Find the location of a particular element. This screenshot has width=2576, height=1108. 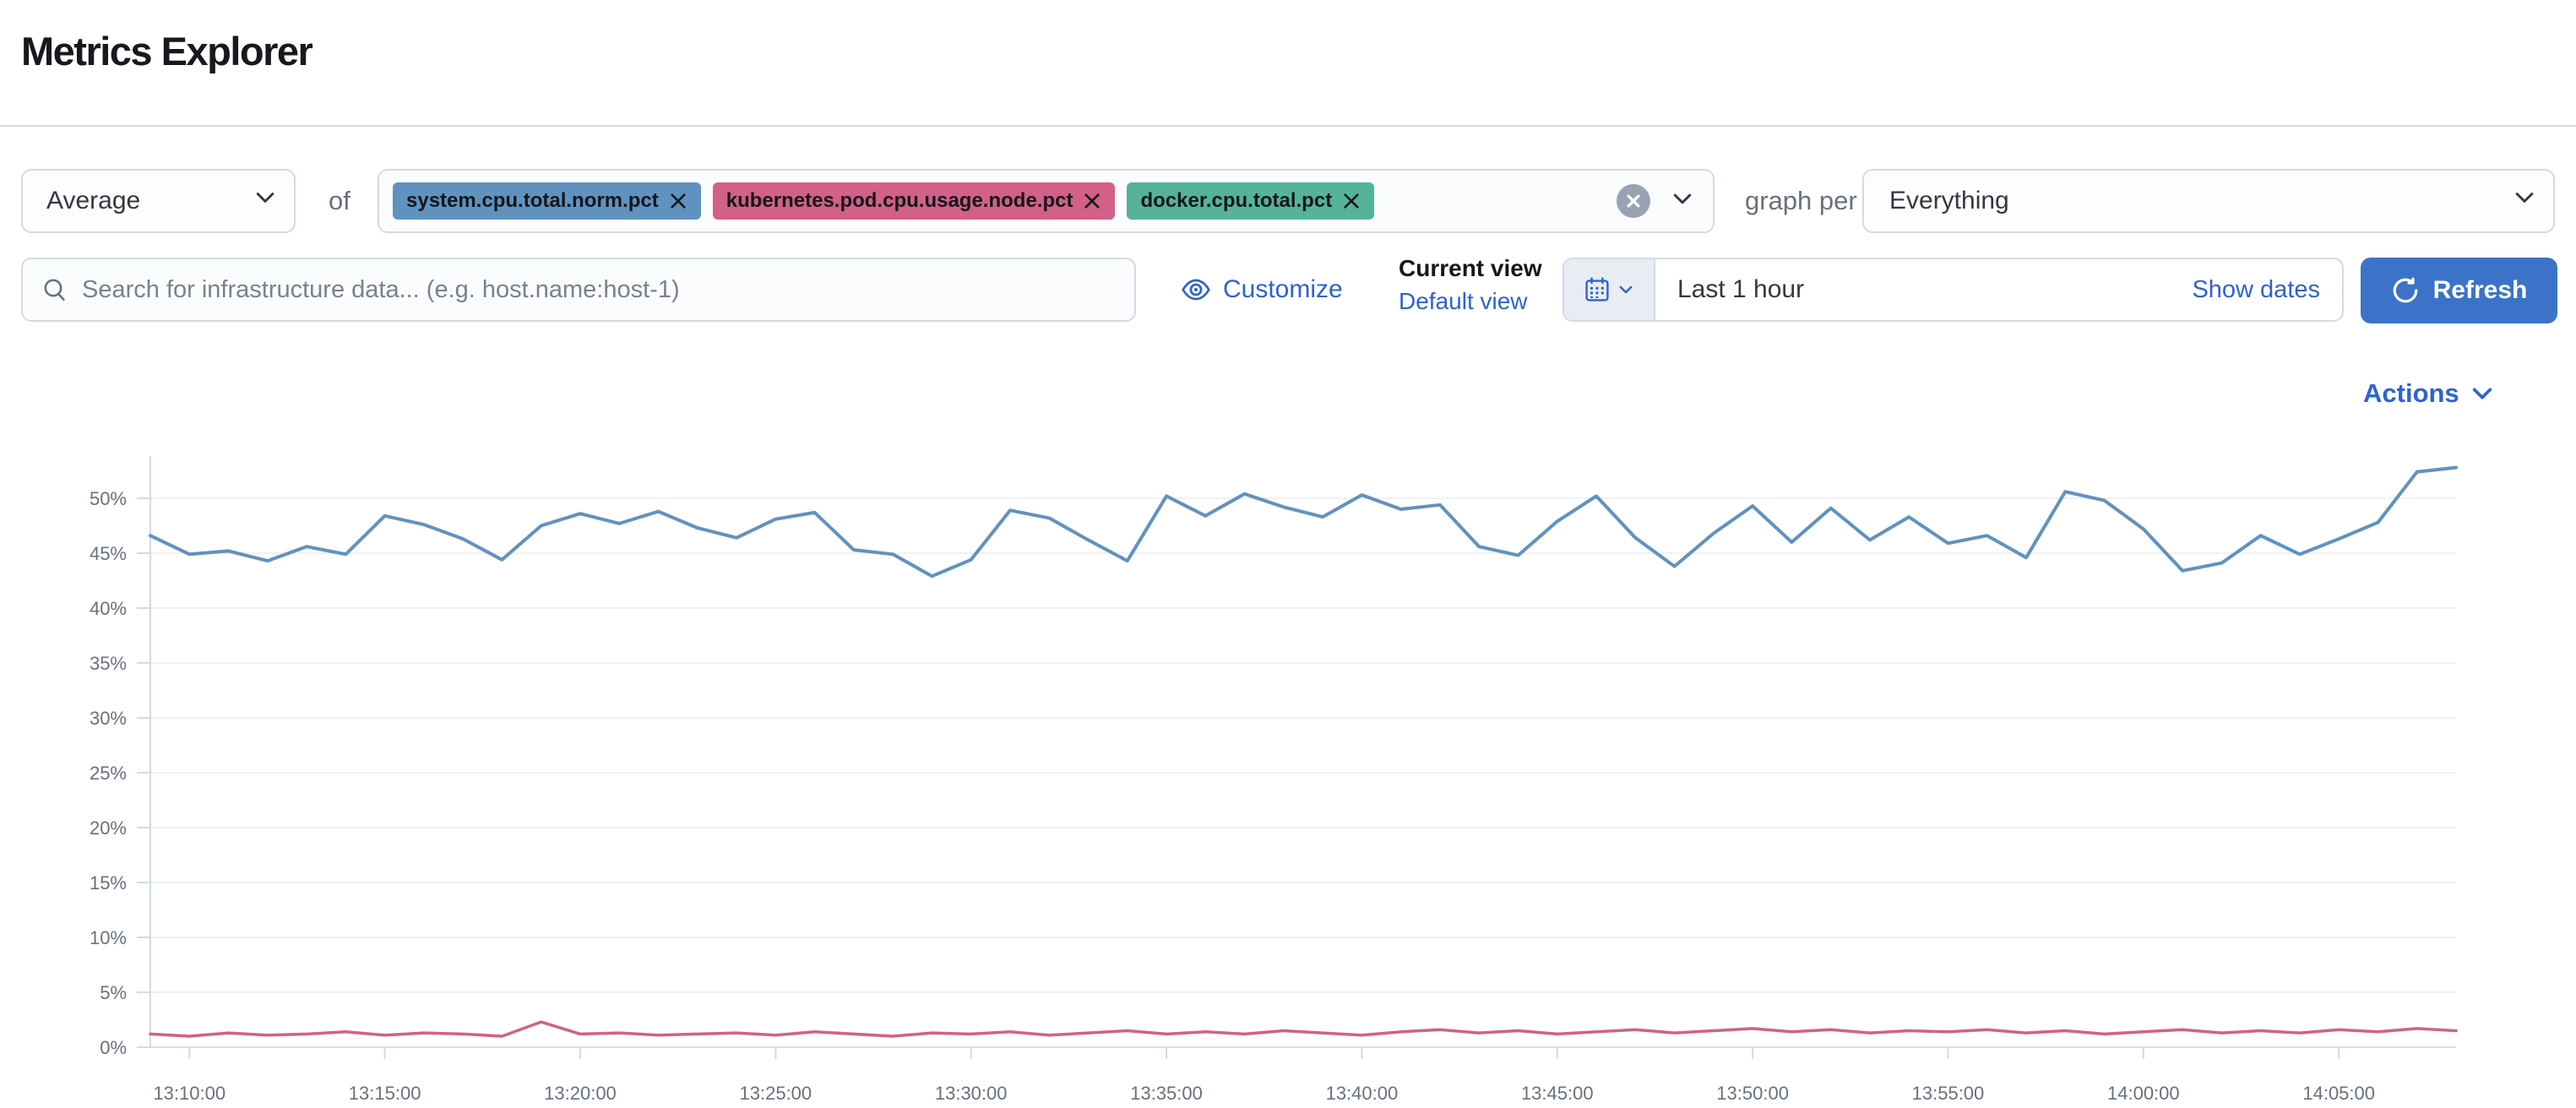

metric-pill-label: kubernetes.pod.cpu.usage.node.pct is located at coordinates (899, 200).